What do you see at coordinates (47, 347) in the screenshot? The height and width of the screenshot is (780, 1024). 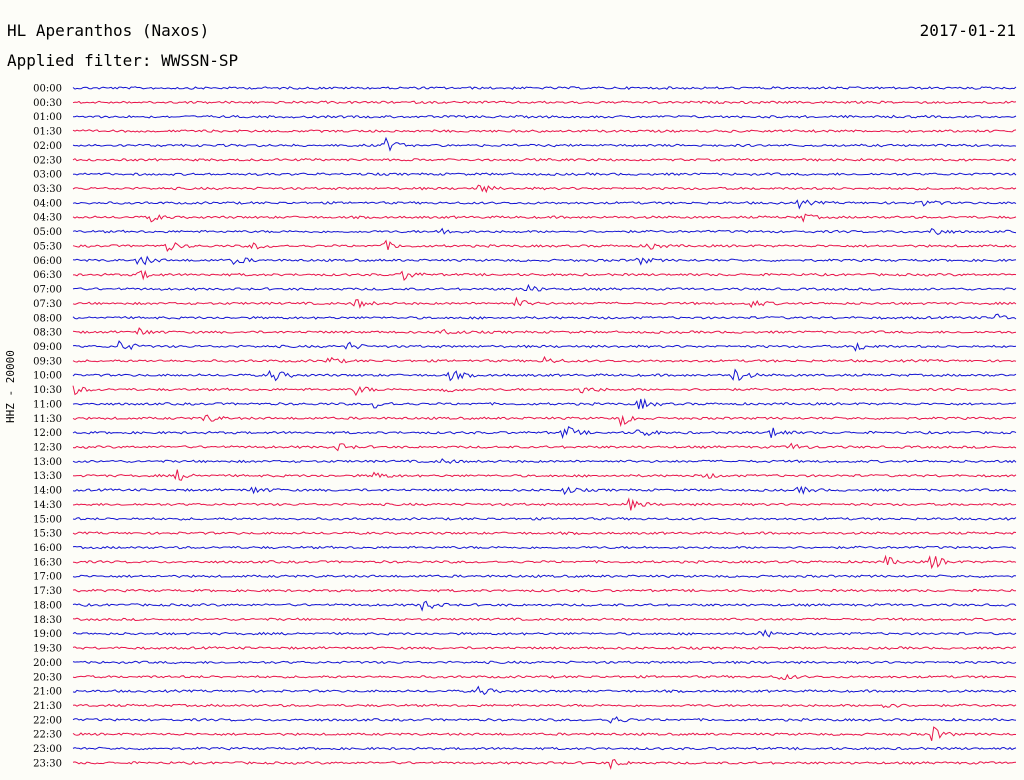 I see `row-time-label: 09:00` at bounding box center [47, 347].